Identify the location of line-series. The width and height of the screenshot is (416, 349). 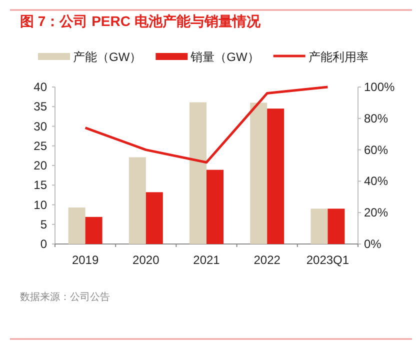
(206, 125).